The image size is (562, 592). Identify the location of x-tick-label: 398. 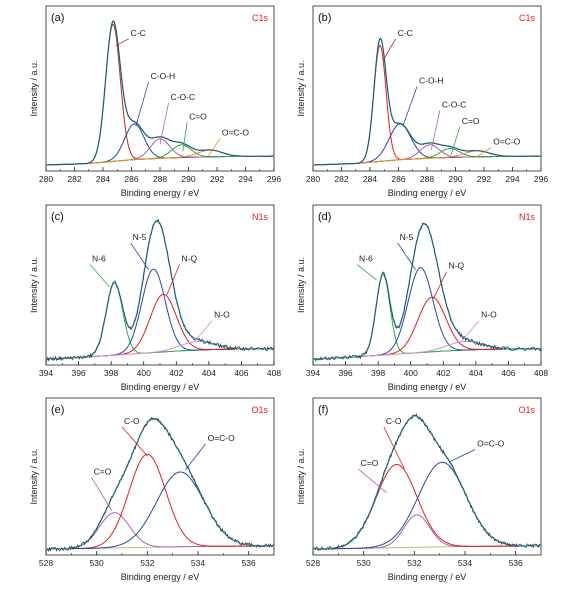
(111, 373).